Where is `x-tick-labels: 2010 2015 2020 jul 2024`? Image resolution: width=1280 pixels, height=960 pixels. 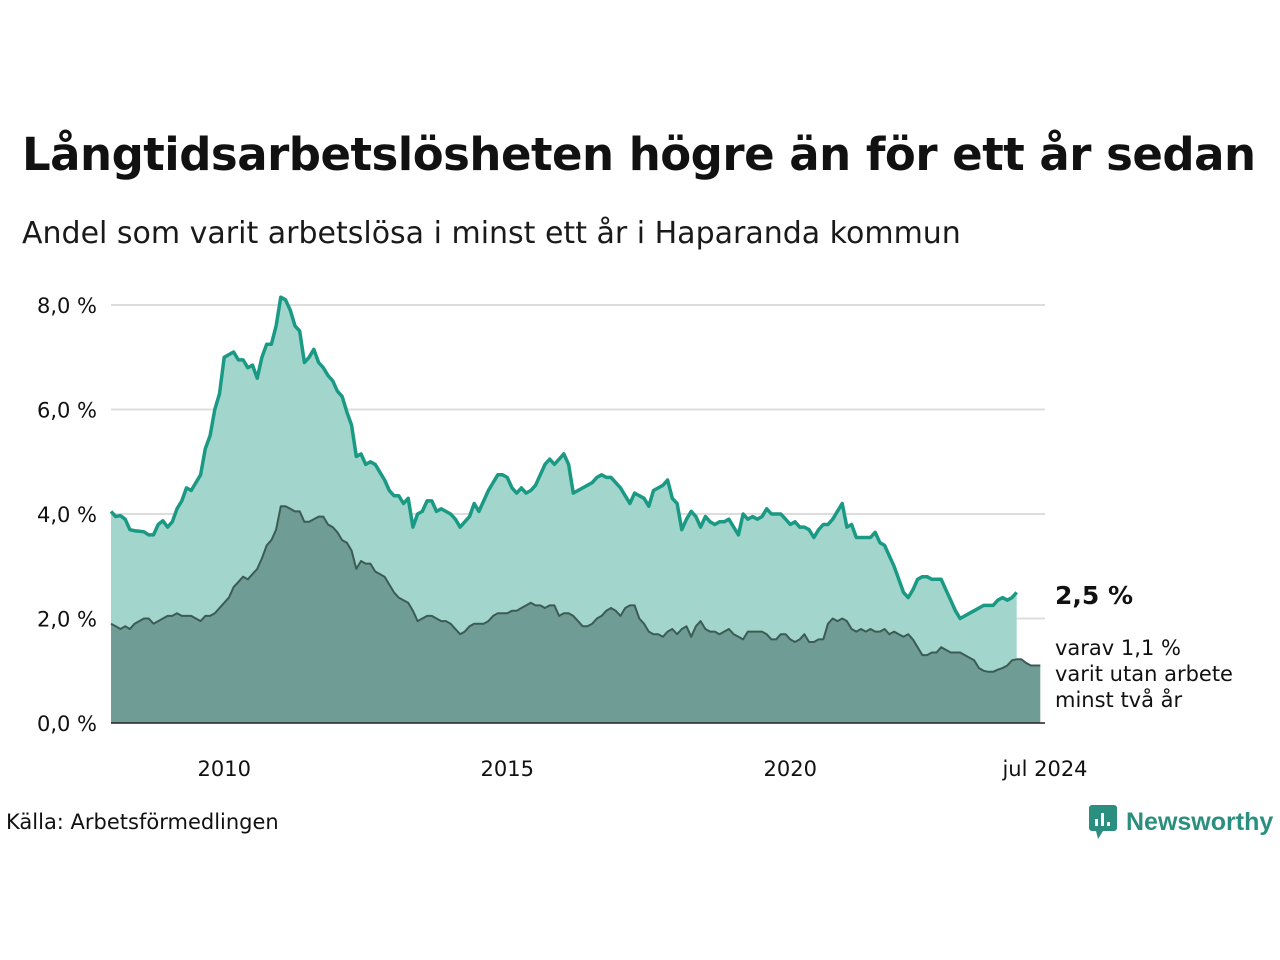 x-tick-labels: 2010 2015 2020 jul 2024 is located at coordinates (642, 769).